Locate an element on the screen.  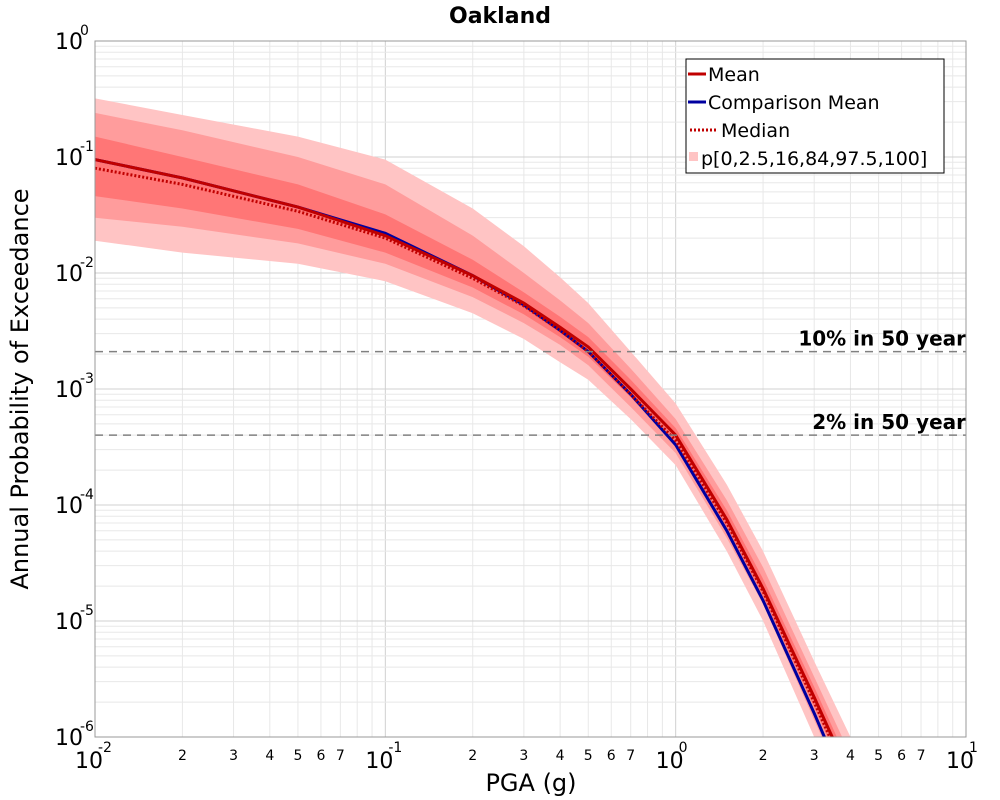
legend-box is located at coordinates (815, 116).